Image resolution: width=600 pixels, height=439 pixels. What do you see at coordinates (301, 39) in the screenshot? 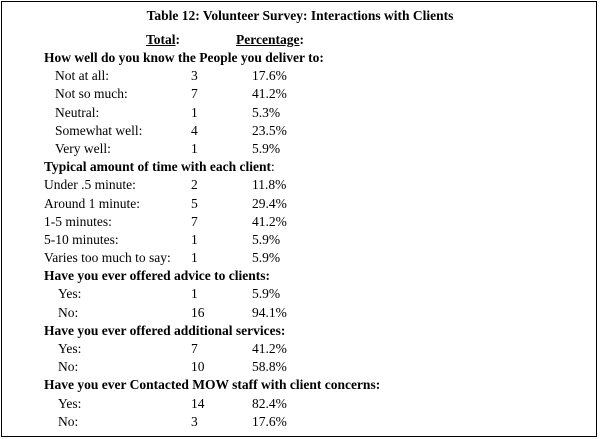
I see `column-header-percentage-colon: :` at bounding box center [301, 39].